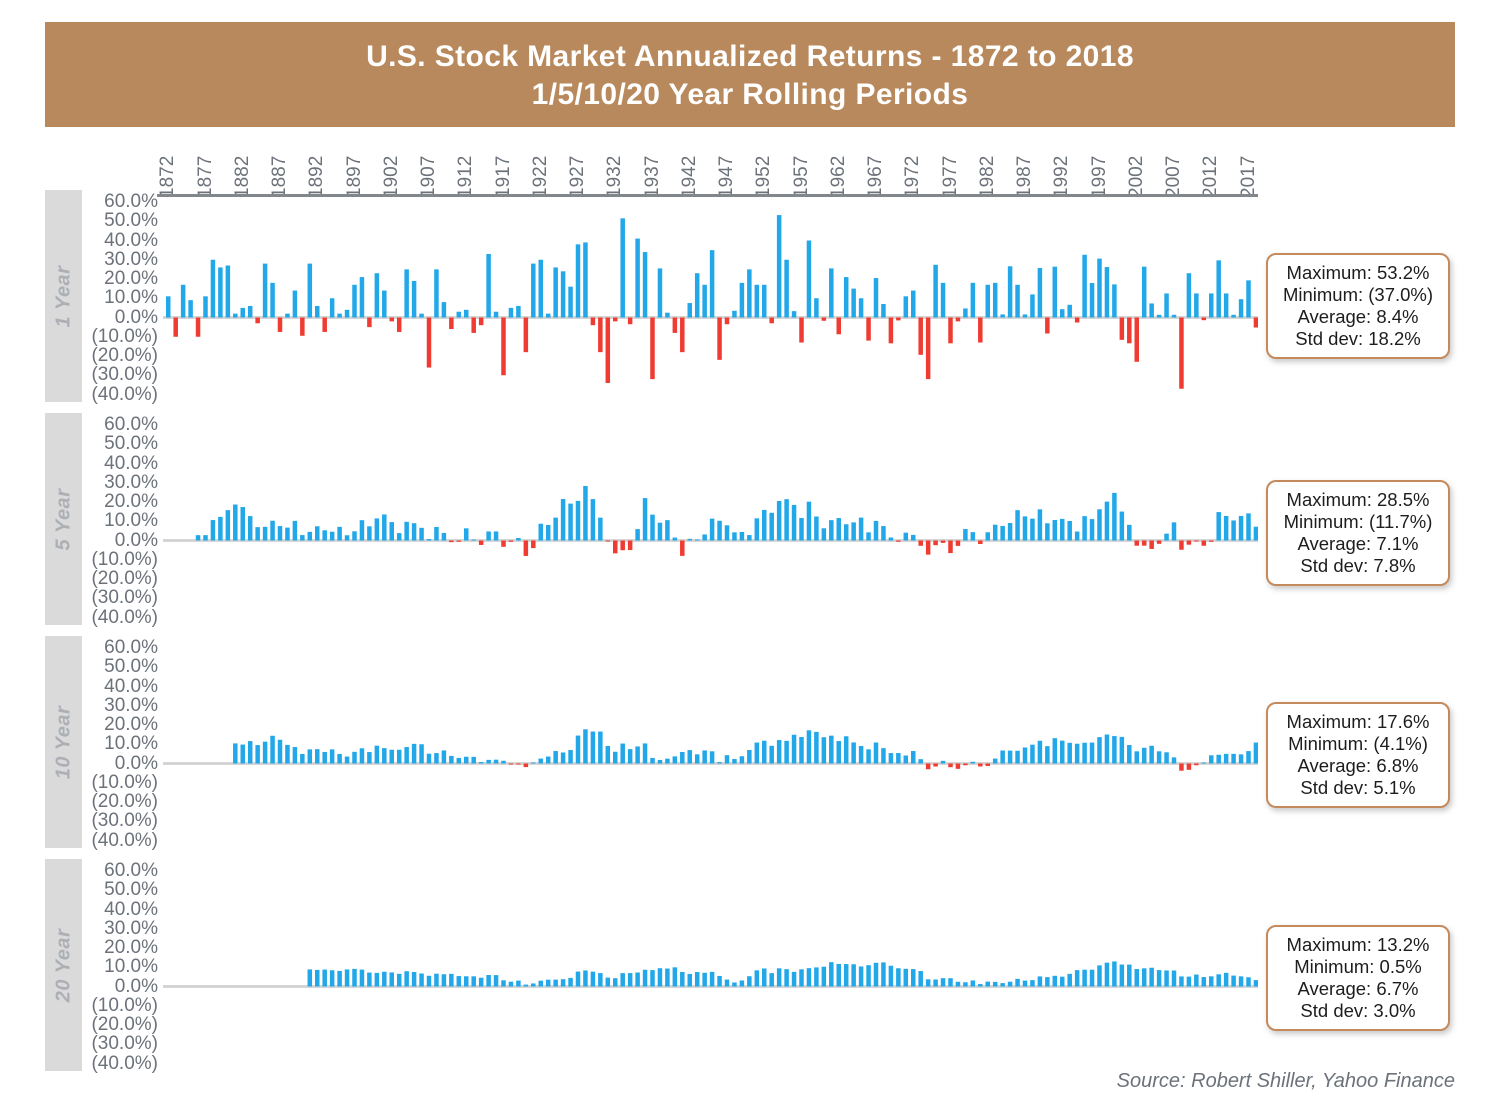 This screenshot has height=1108, width=1500. What do you see at coordinates (399, 980) in the screenshot?
I see `bar-1903-p4` at bounding box center [399, 980].